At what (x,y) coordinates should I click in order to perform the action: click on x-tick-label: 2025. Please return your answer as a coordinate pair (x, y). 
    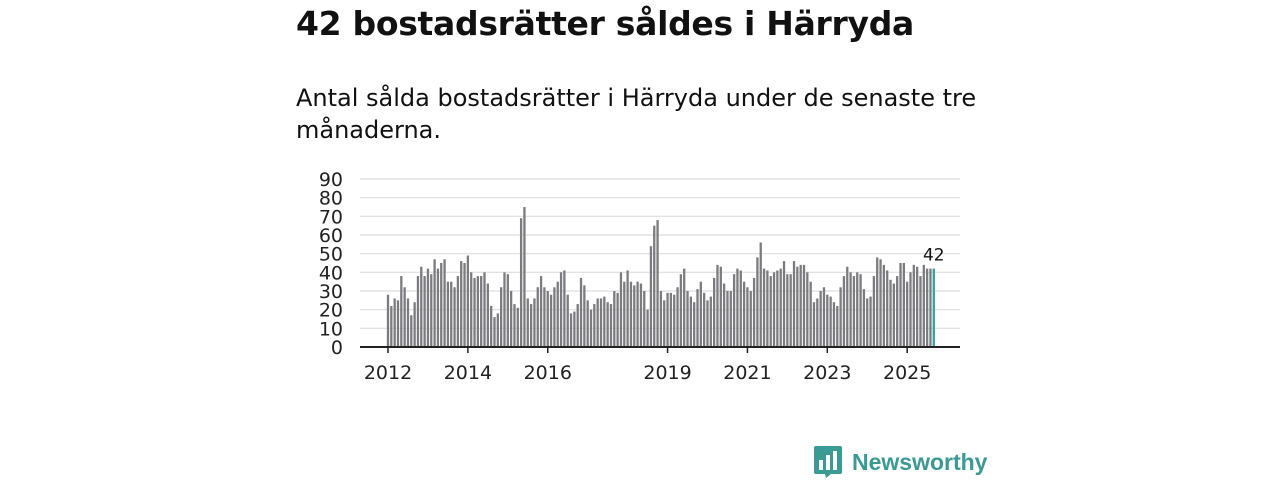
    Looking at the image, I should click on (907, 373).